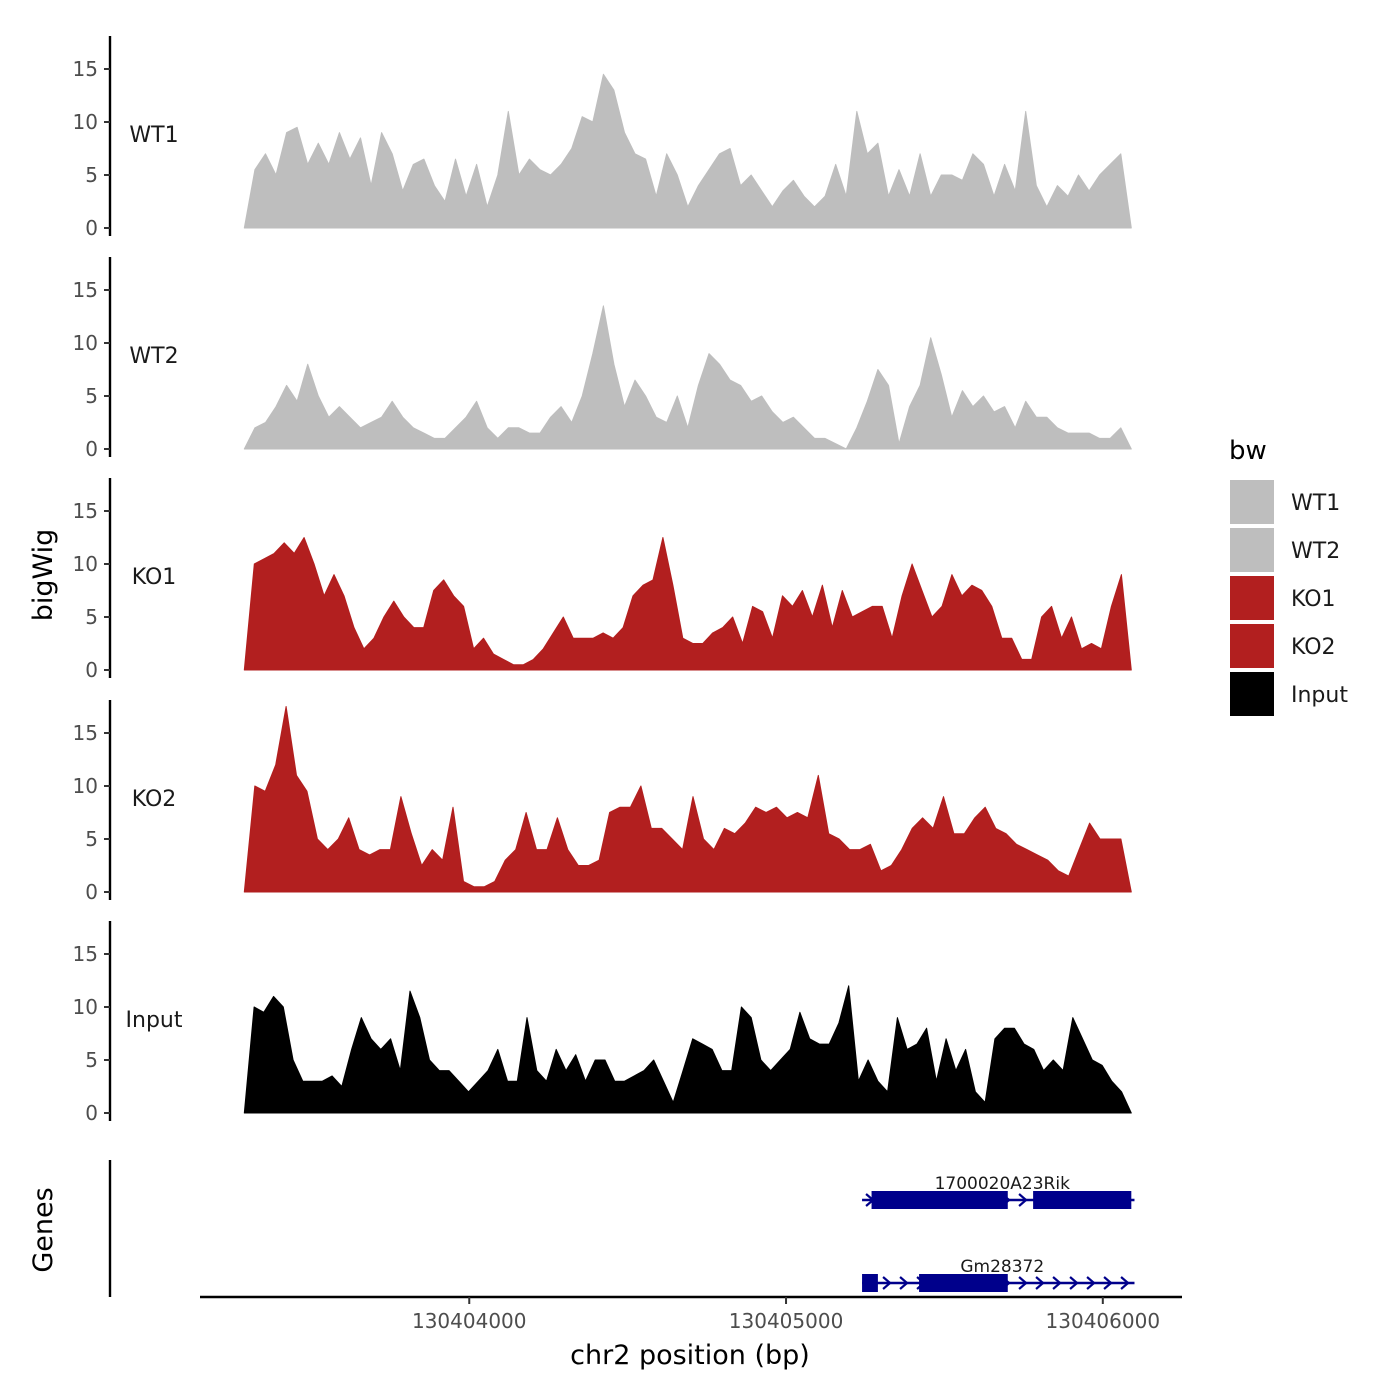 This screenshot has width=1400, height=1400. I want to click on legend-label-input: Input, so click(1319, 695).